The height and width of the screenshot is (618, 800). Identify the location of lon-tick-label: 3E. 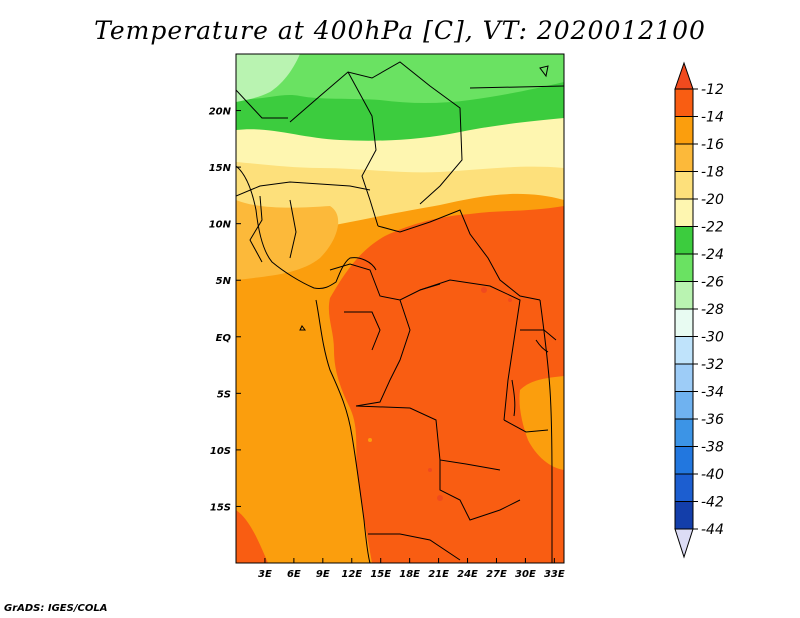
(265, 574).